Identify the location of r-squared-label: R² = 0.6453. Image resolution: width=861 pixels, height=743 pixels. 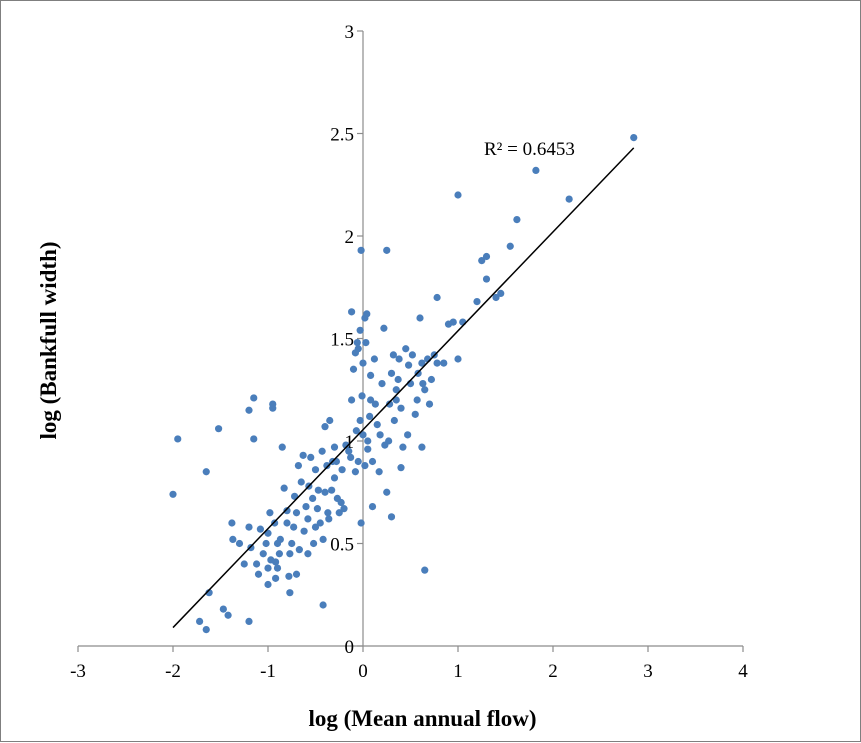
(529, 149).